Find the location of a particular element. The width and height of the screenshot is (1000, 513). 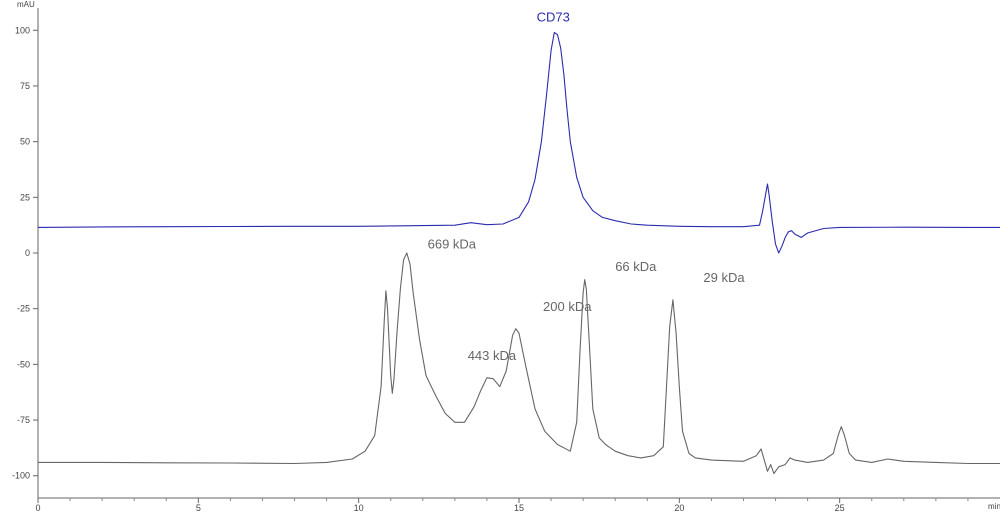

x-tick-label: 15 is located at coordinates (519, 508).